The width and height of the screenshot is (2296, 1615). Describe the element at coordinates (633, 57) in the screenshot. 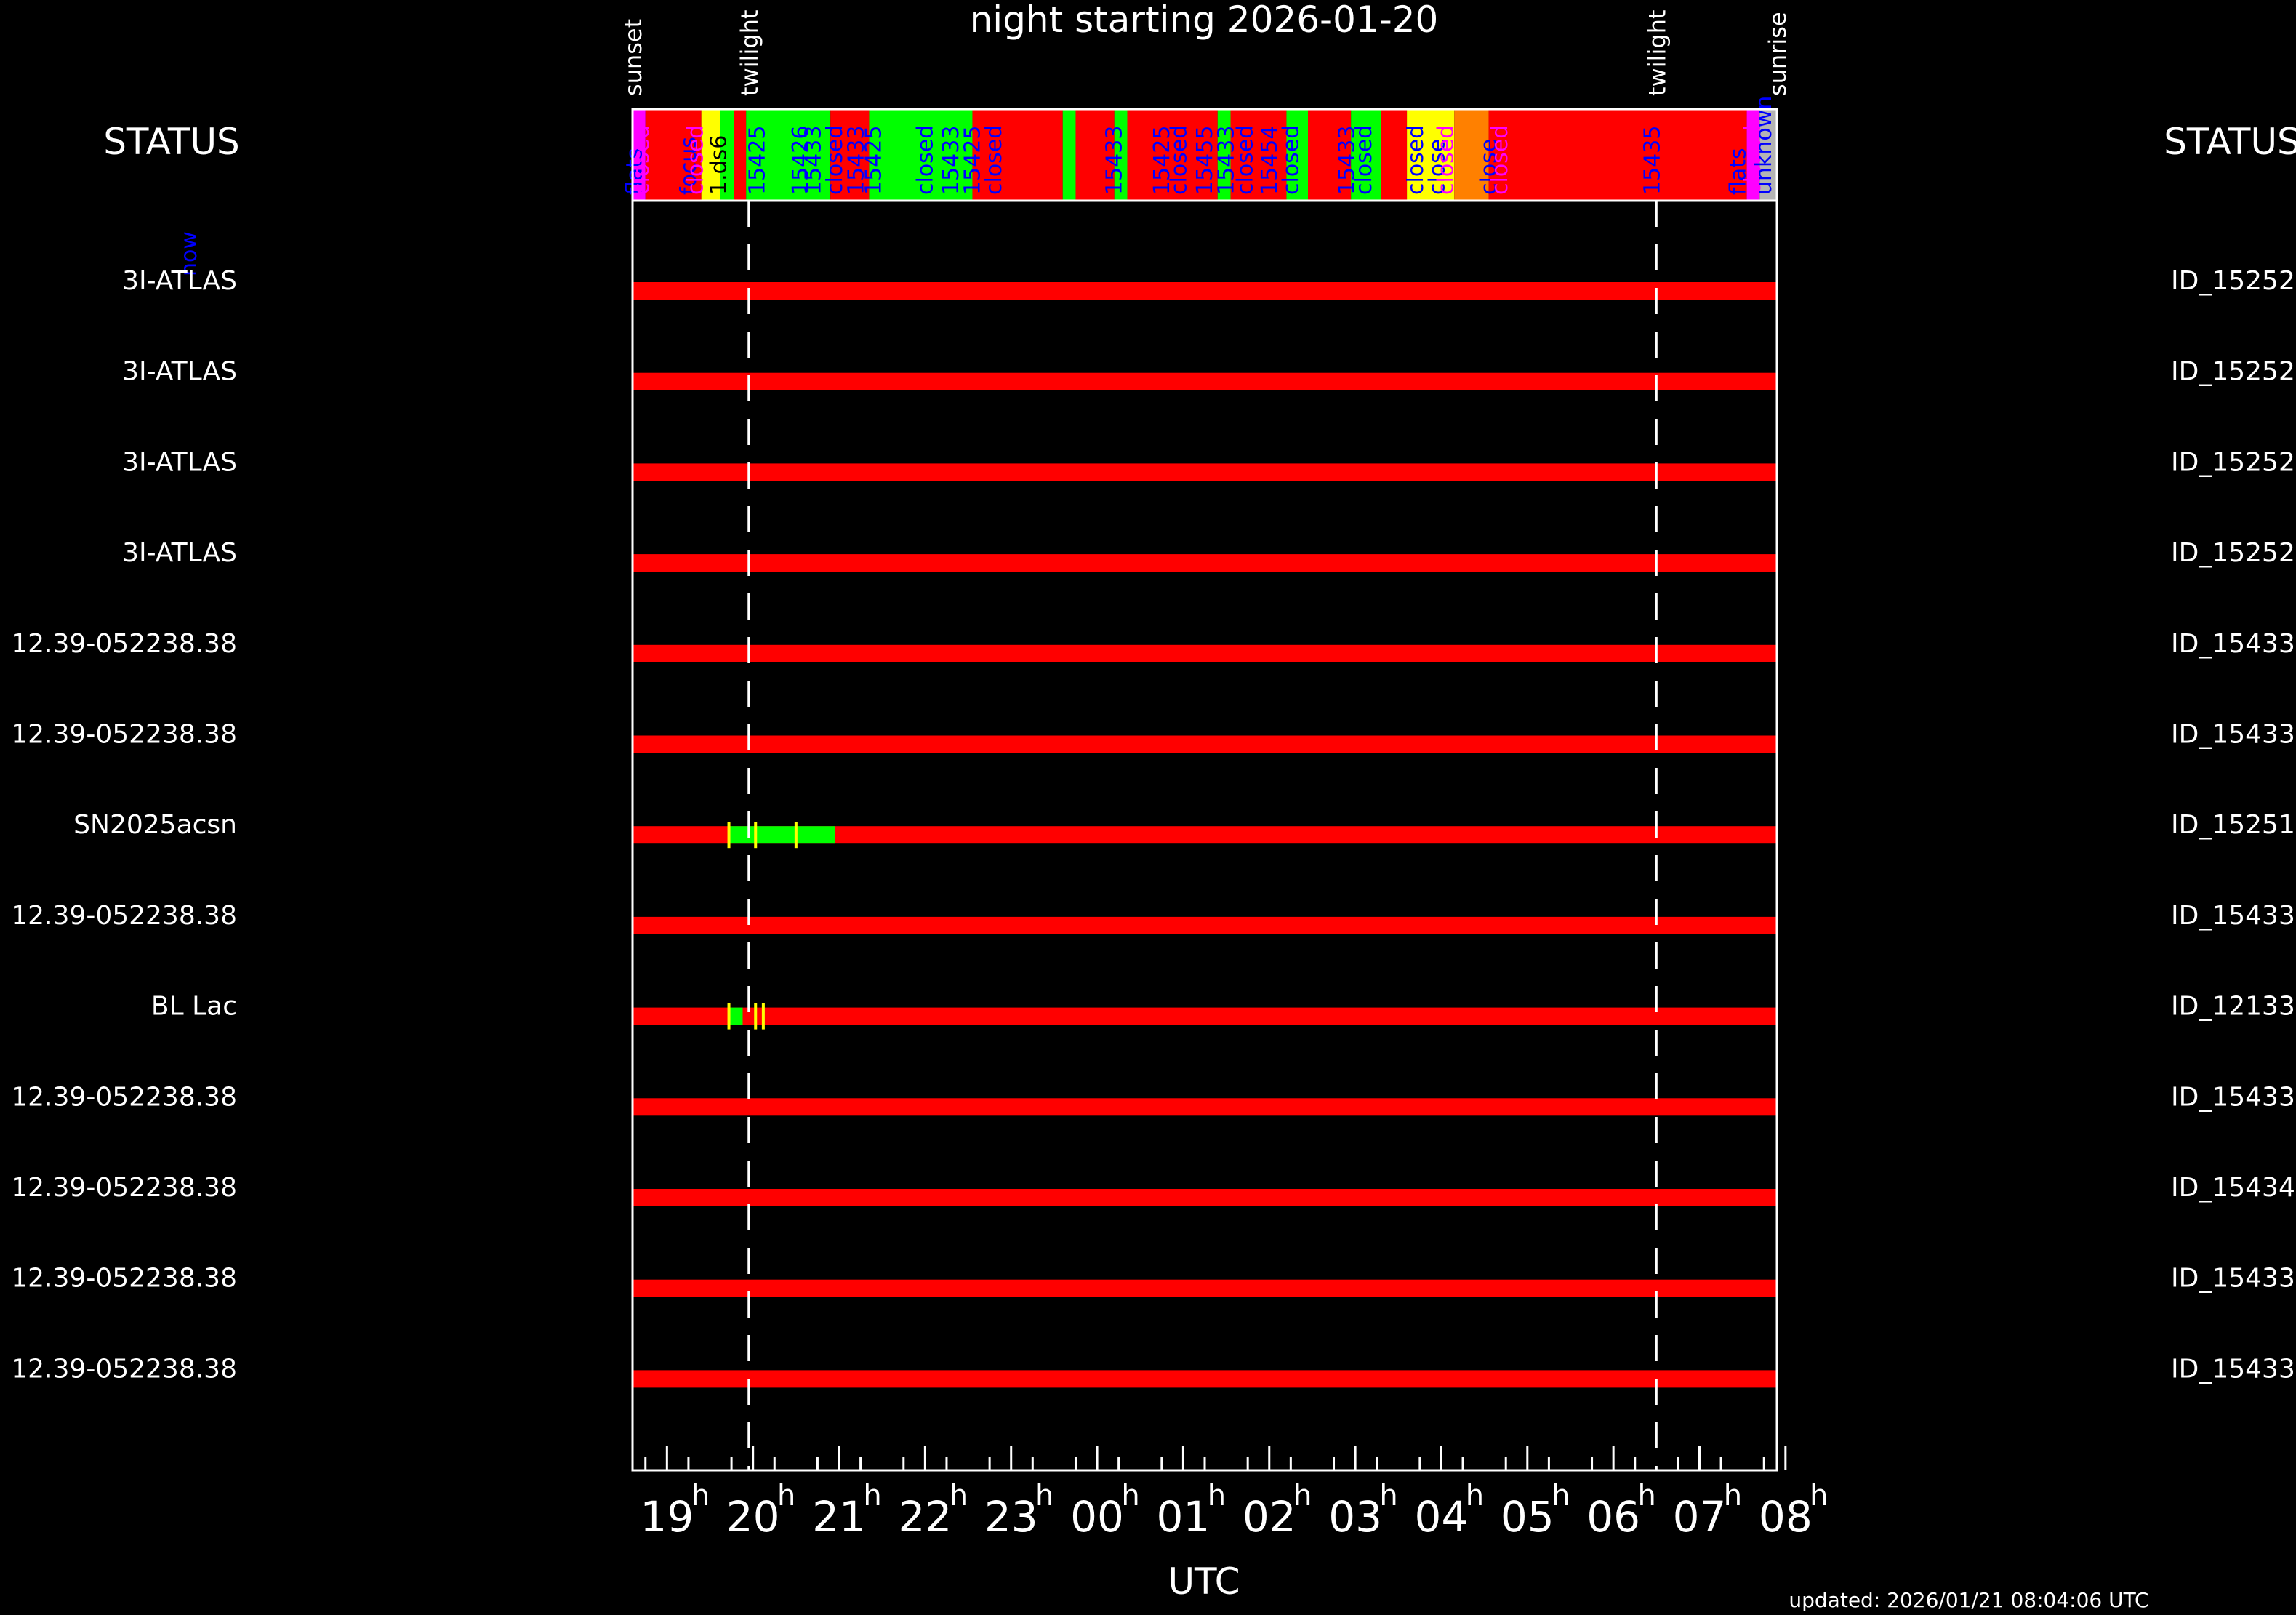

I see `marker-label: sunset` at that location.